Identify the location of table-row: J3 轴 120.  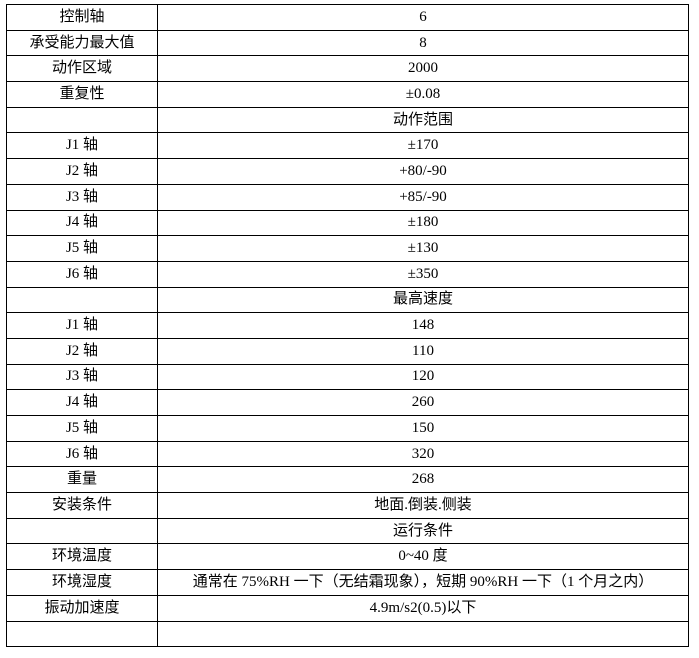
(347, 377).